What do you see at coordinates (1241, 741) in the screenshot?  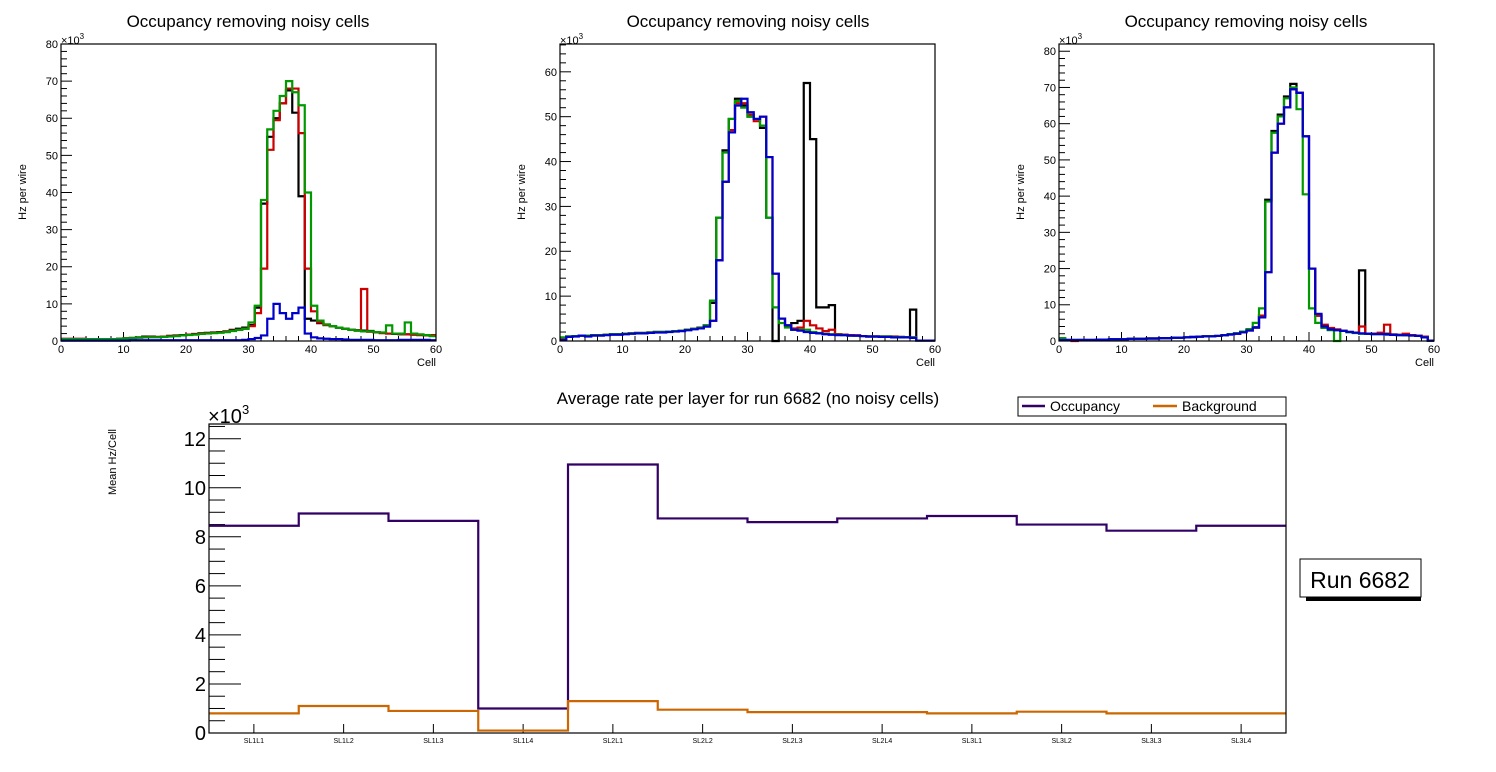 I see `x-tick-label: SL3L4` at bounding box center [1241, 741].